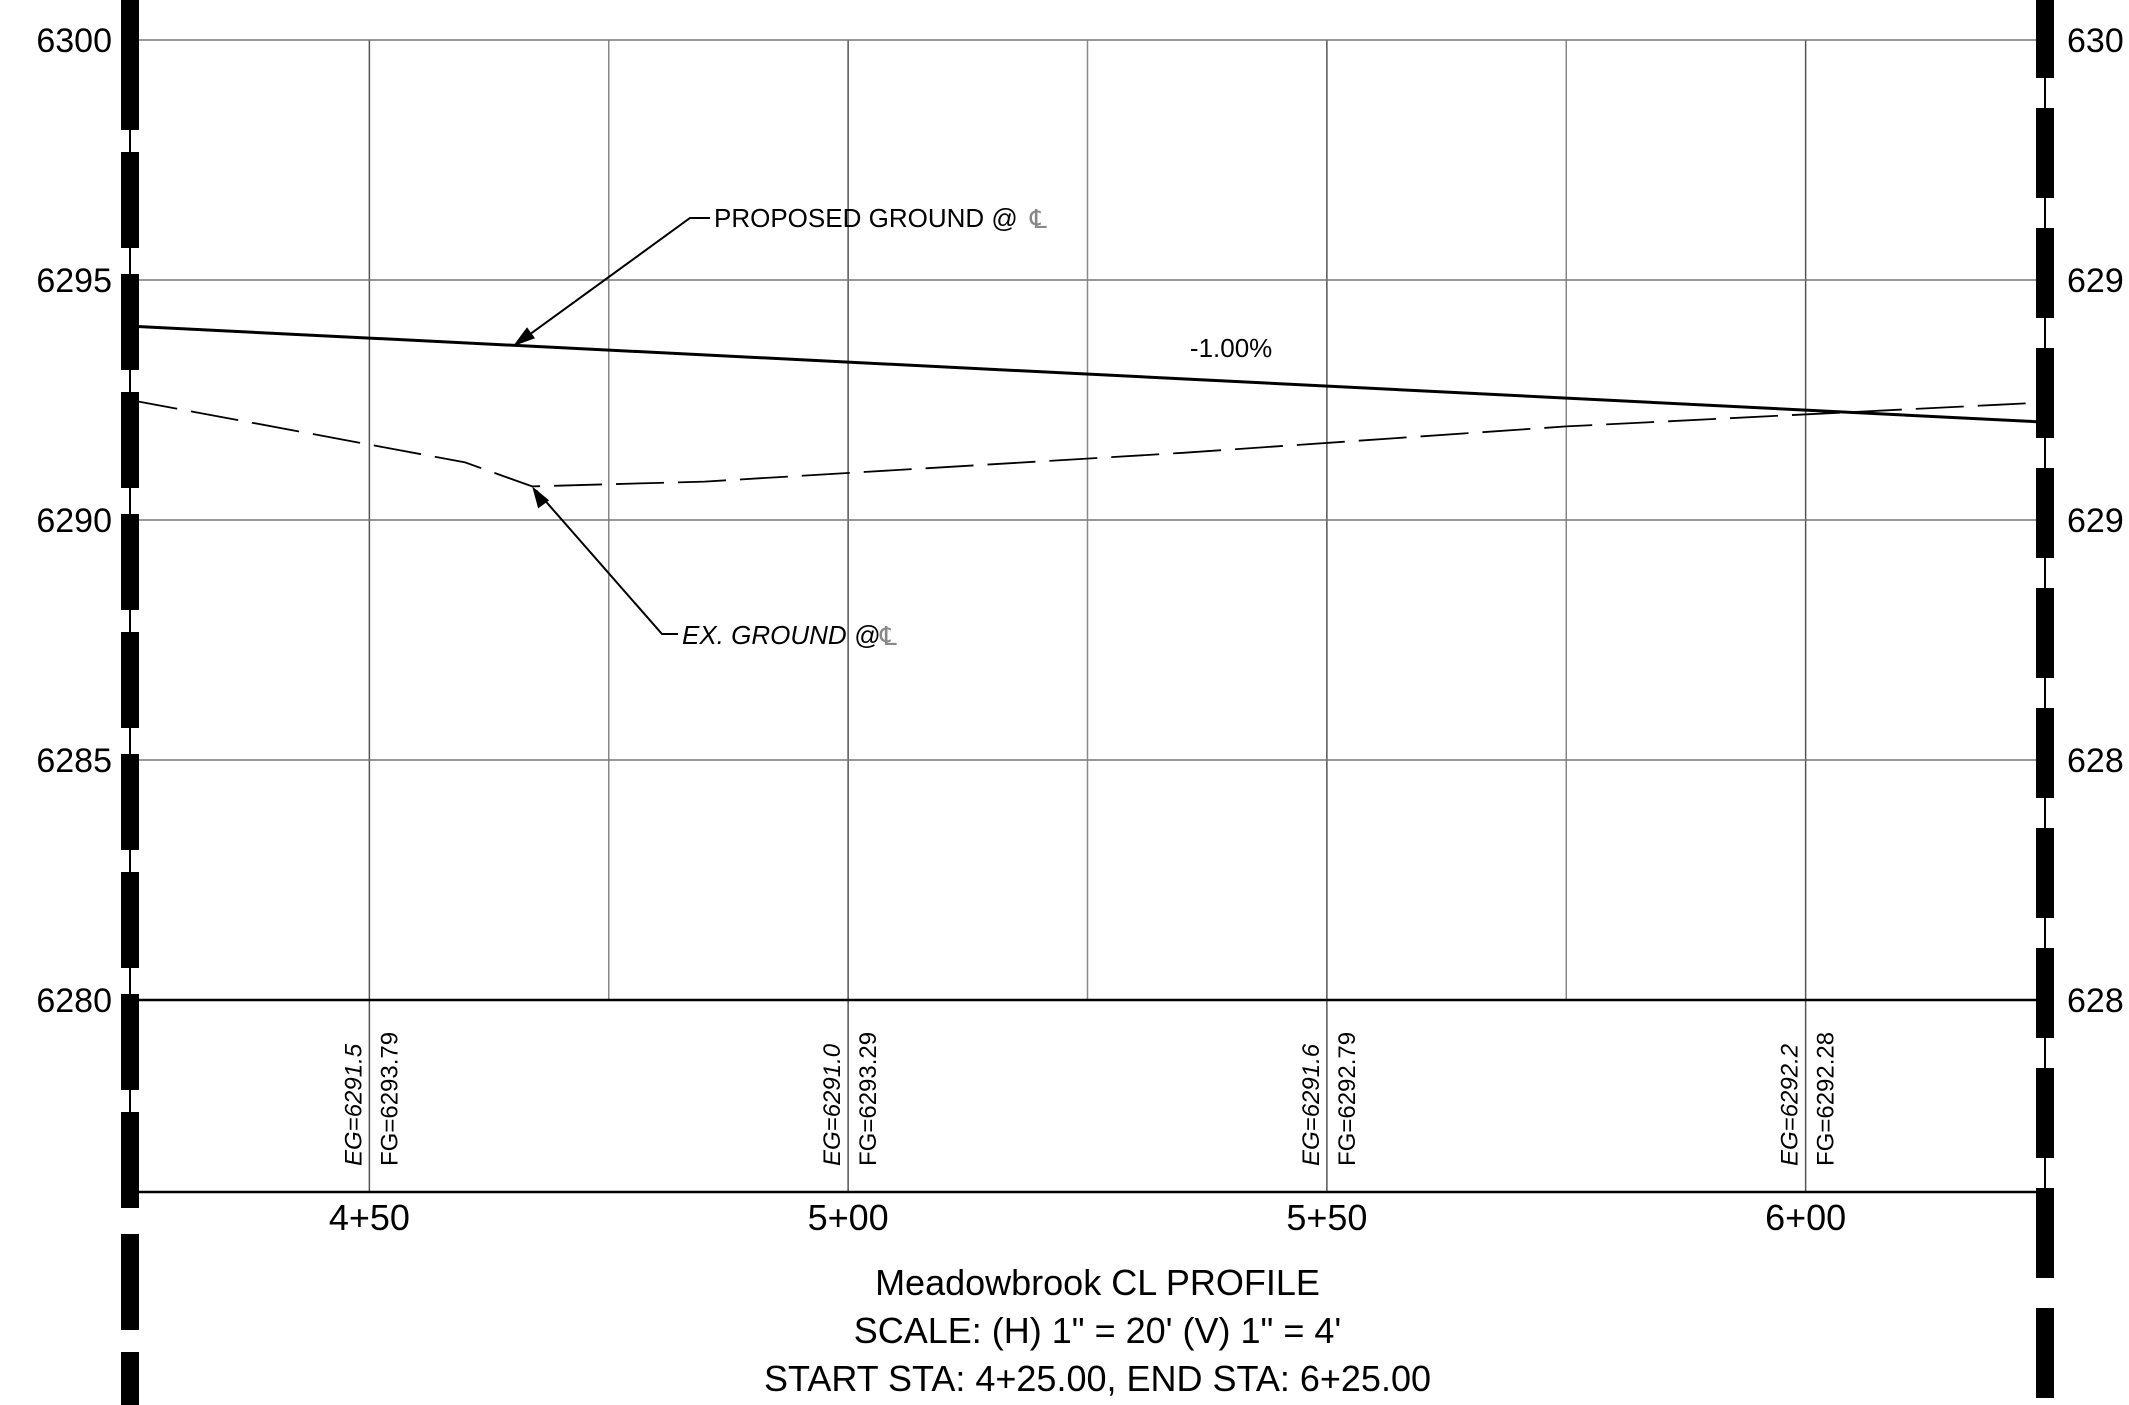 The height and width of the screenshot is (1405, 2129). What do you see at coordinates (606, 562) in the screenshot?
I see `existing-ground-leader` at bounding box center [606, 562].